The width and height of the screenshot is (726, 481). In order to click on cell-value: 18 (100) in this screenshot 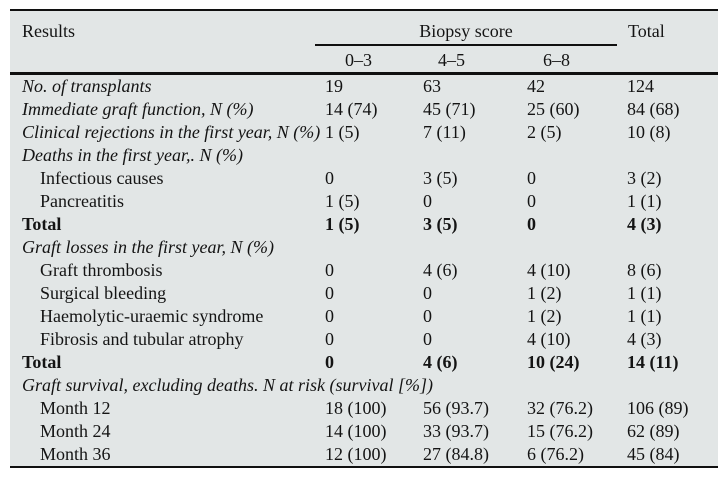, I will do `click(356, 408)`.